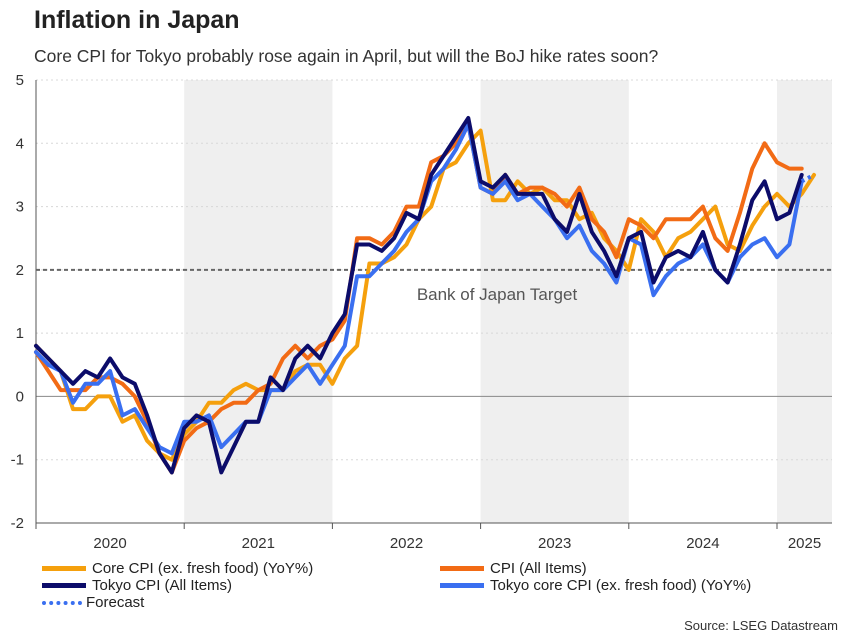  I want to click on legend-item-core-cpi: Core CPI (ex. fresh food) (YoY%), so click(177, 568).